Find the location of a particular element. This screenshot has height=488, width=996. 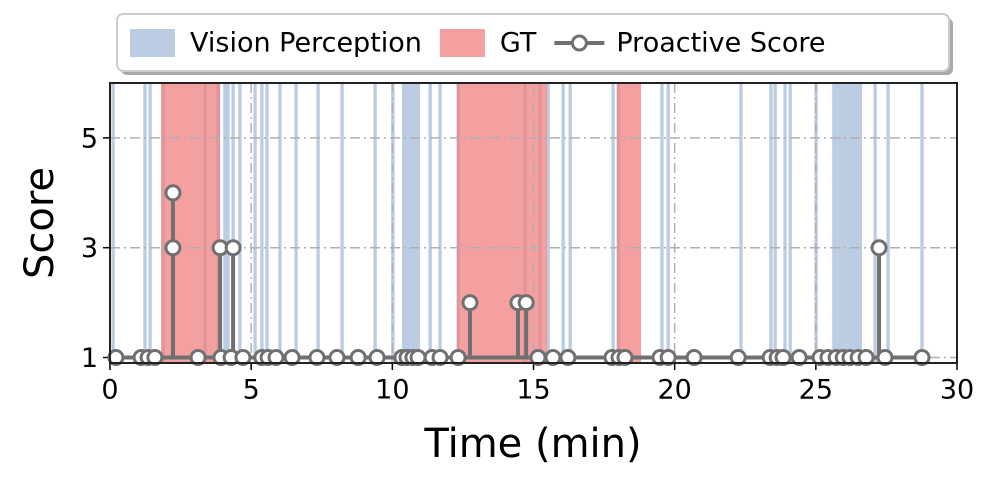

x-tick-label: 10 is located at coordinates (392, 390).